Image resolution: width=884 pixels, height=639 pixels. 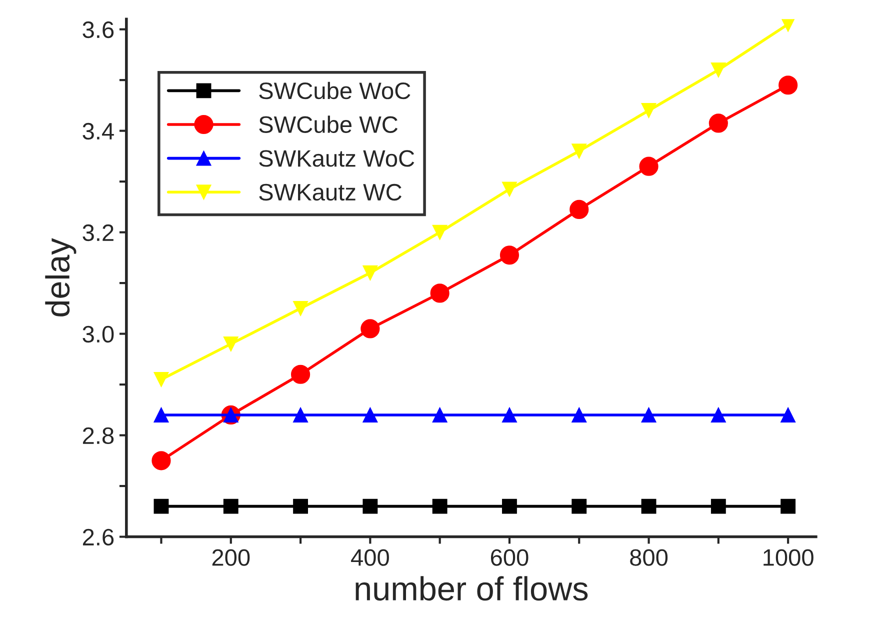 I want to click on y-tick-label: 2.6, so click(x=98, y=537).